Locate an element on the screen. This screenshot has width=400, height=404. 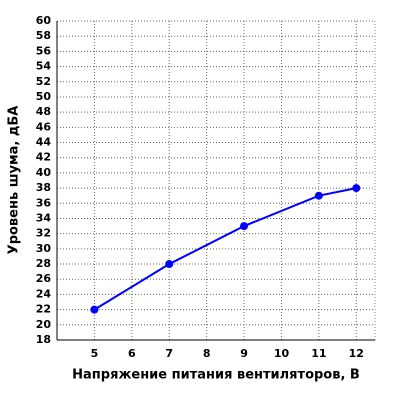
x-tick-label: 12 is located at coordinates (356, 353).